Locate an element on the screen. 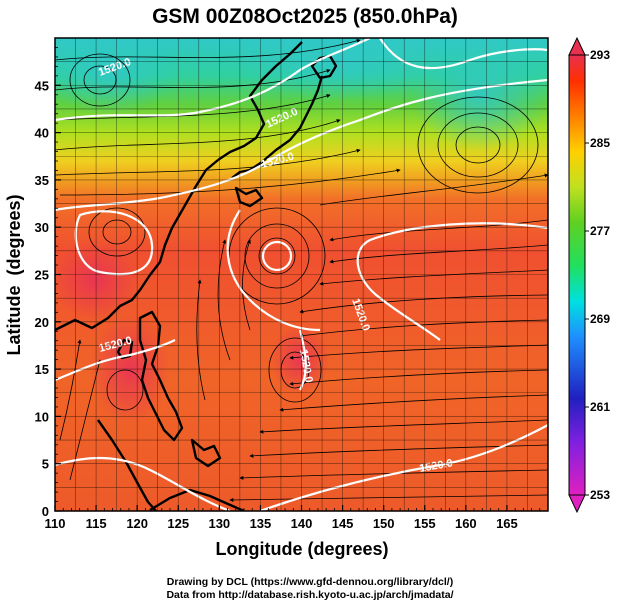  y-tick-label: 30 is located at coordinates (42, 227).